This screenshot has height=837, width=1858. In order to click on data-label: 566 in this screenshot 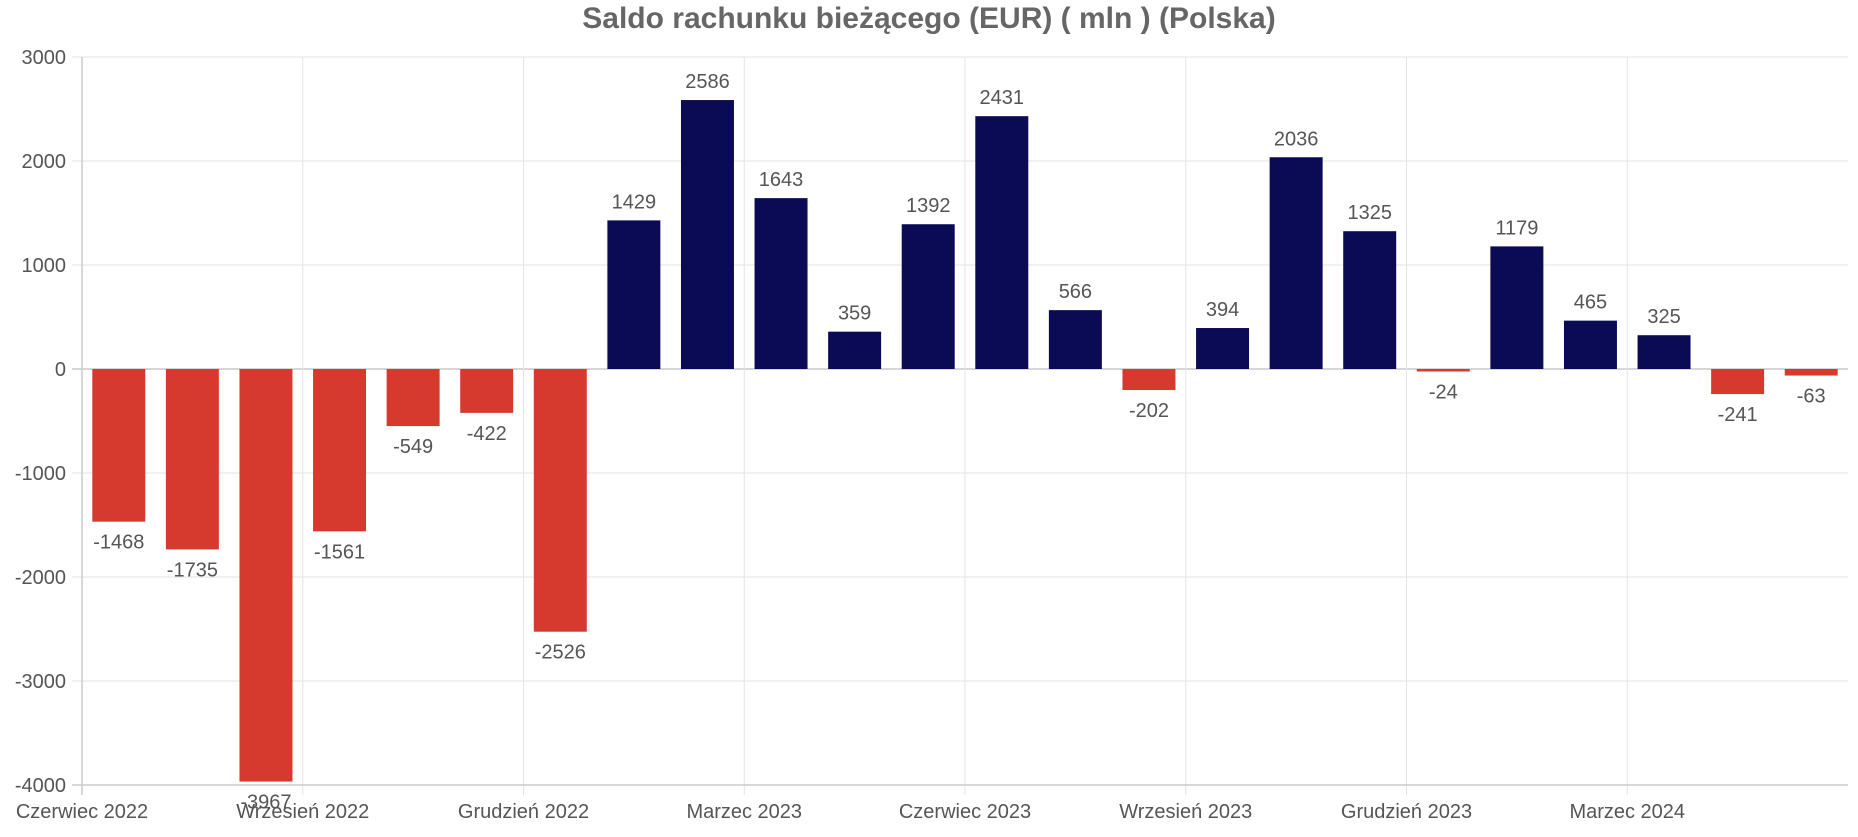, I will do `click(1075, 292)`.